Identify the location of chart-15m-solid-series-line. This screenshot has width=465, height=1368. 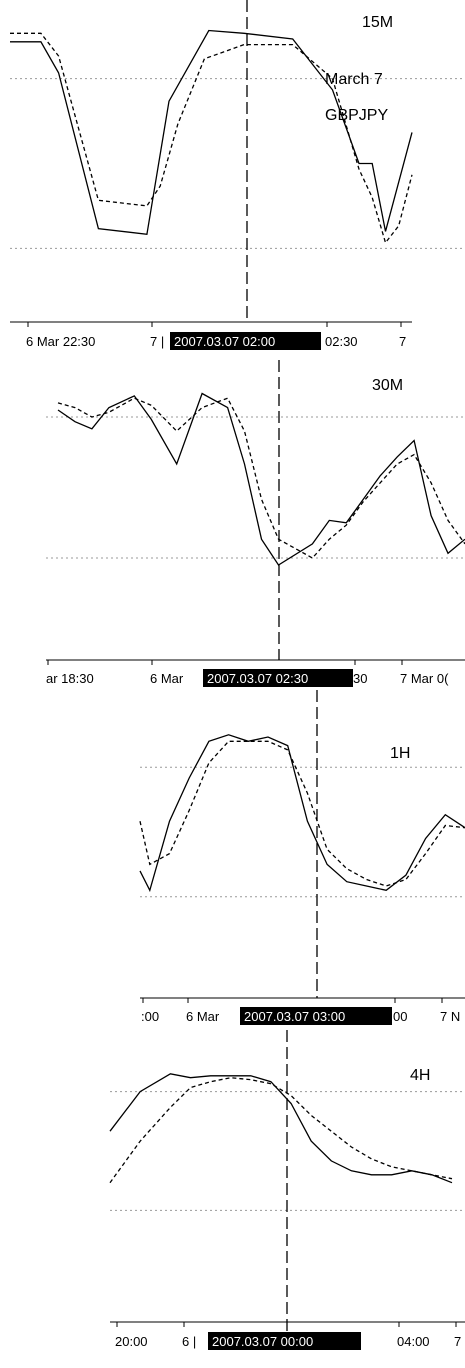
(211, 132).